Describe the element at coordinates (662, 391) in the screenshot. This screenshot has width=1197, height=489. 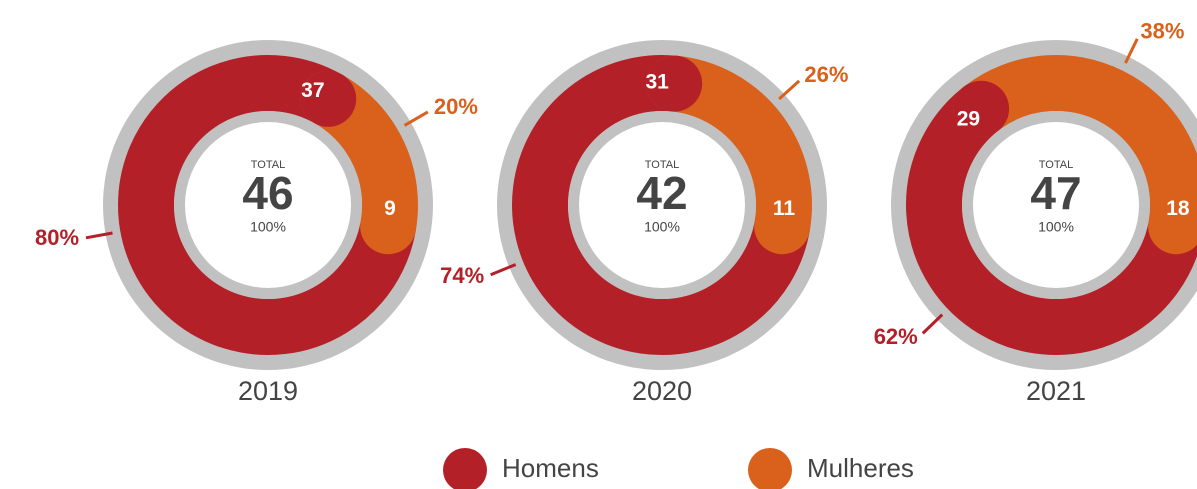
I see `year-label: 2020` at that location.